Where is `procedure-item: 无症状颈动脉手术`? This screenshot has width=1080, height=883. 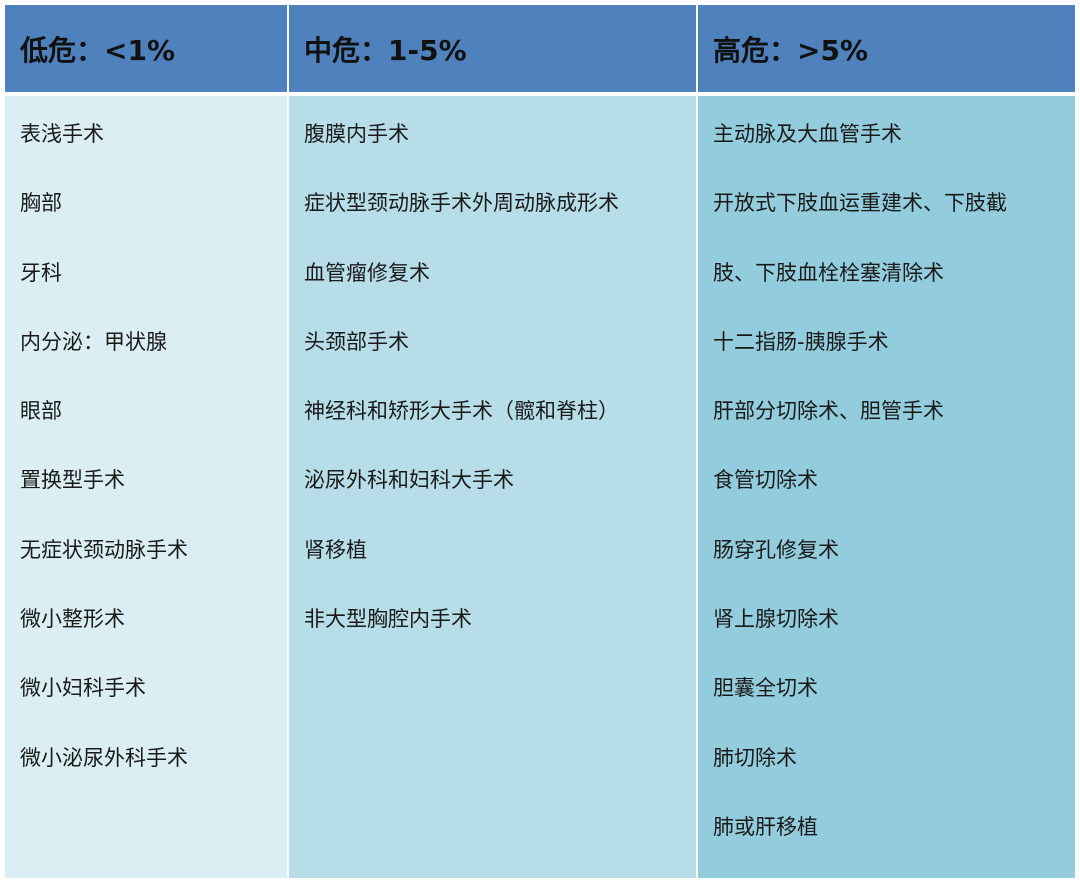
procedure-item: 无症状颈动脉手术 is located at coordinates (104, 549).